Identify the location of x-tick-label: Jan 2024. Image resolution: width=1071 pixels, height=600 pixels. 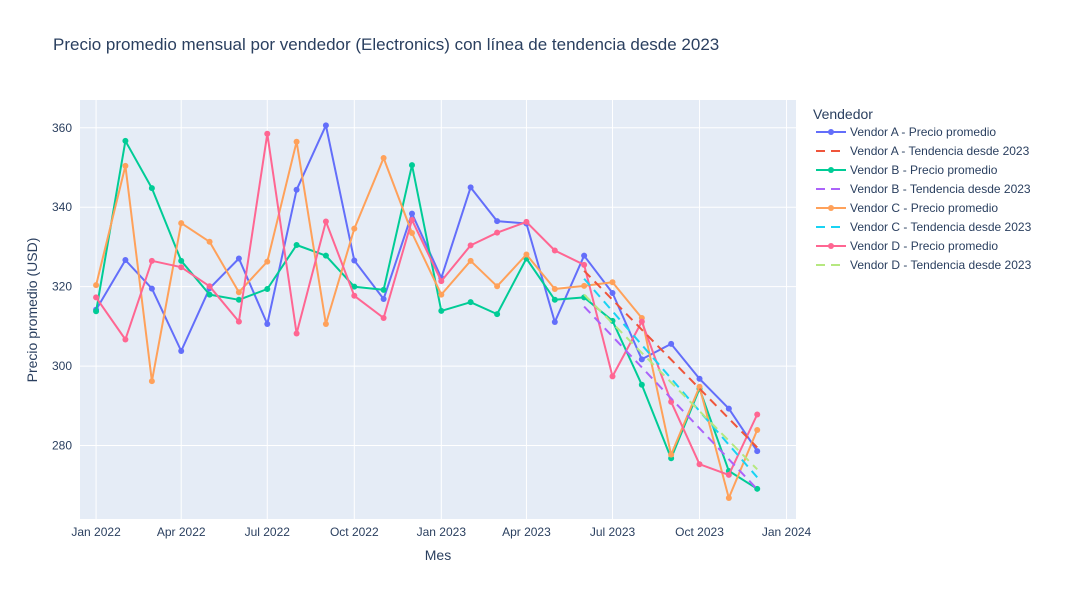
(787, 532).